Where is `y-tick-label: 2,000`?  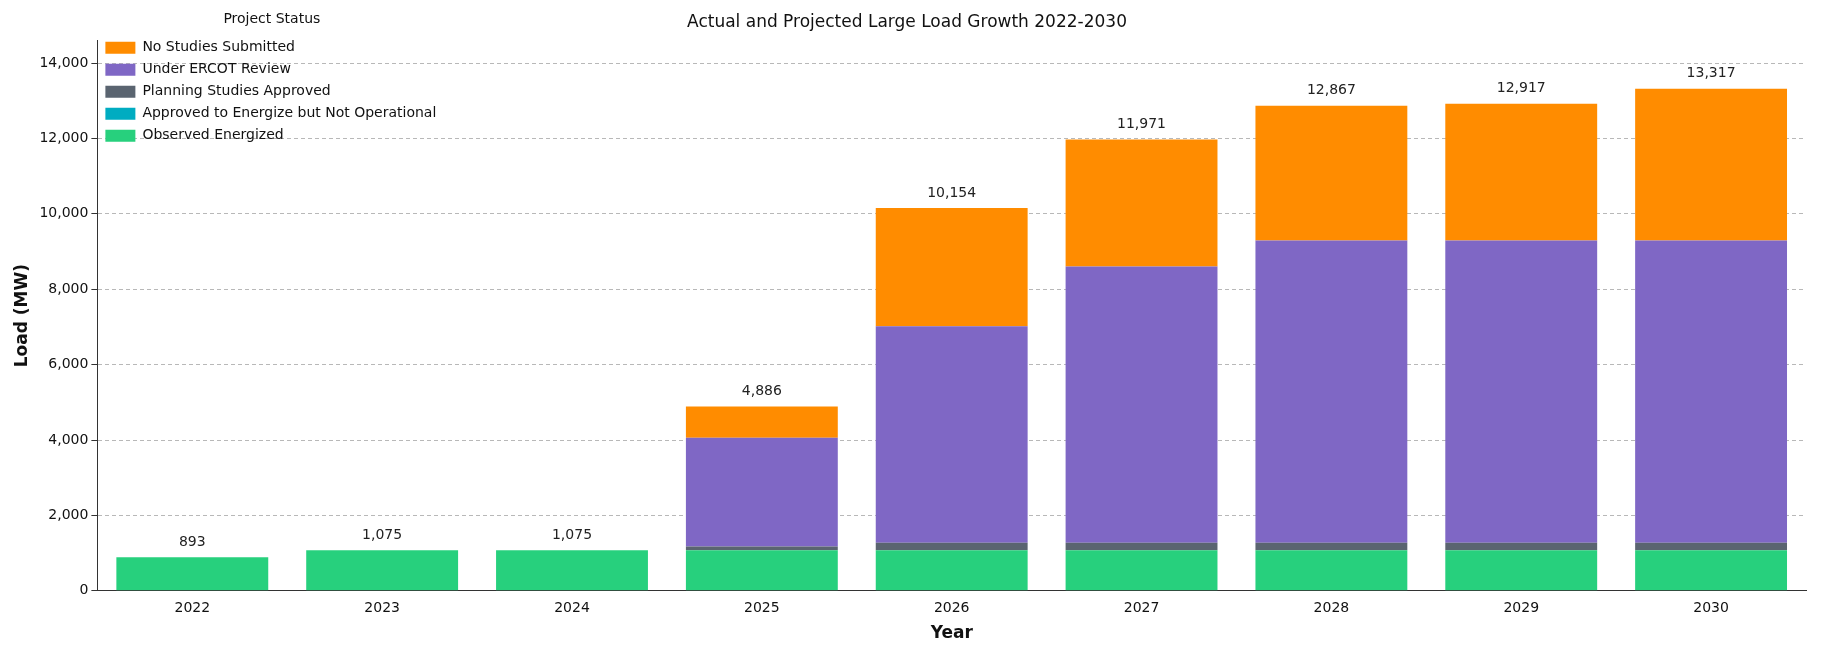 y-tick-label: 2,000 is located at coordinates (68, 514).